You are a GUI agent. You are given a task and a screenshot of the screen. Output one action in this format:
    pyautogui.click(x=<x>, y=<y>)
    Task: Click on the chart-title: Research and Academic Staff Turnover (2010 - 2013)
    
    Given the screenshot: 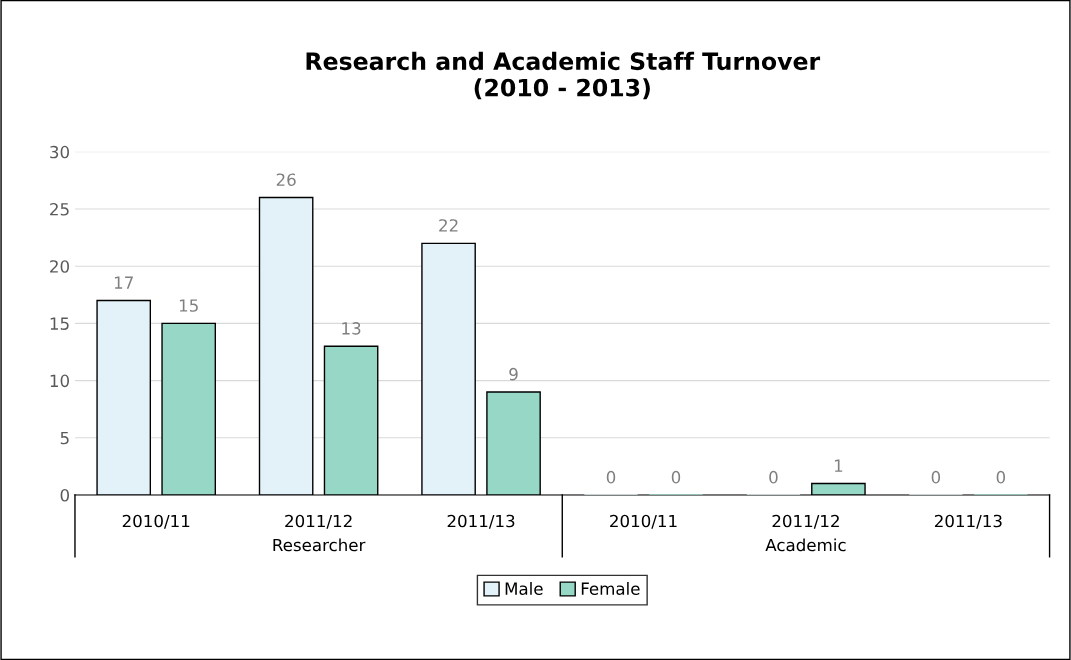 What is the action you would take?
    pyautogui.click(x=563, y=75)
    